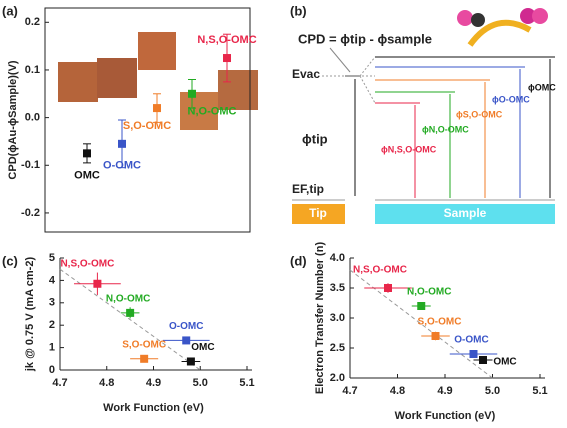 The width and height of the screenshot is (567, 428). Describe the element at coordinates (30, 165) in the screenshot. I see `y-tick-label: -0.1` at that location.